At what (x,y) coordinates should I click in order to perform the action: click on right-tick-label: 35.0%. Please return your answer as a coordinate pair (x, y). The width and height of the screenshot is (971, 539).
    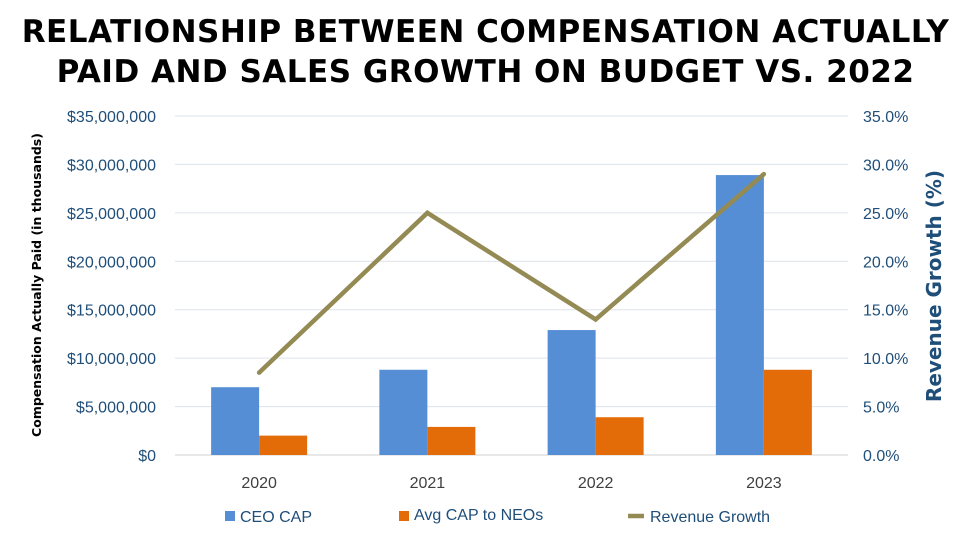
    Looking at the image, I should click on (885, 117).